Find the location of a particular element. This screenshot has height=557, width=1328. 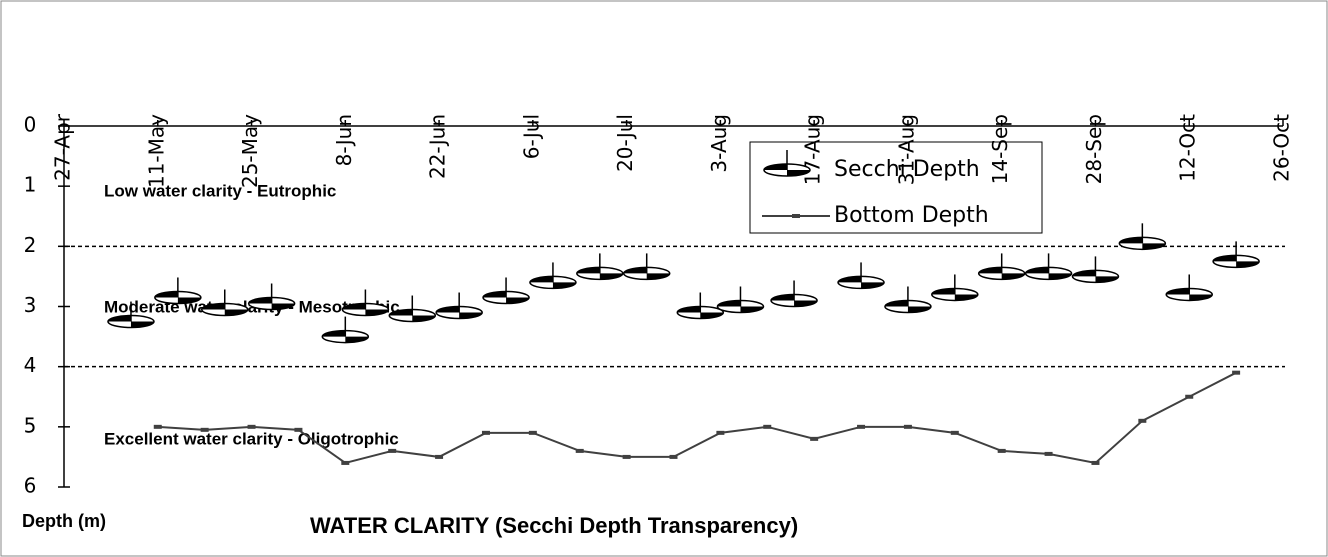

x-tick-label: 3-Aug is located at coordinates (719, 143).